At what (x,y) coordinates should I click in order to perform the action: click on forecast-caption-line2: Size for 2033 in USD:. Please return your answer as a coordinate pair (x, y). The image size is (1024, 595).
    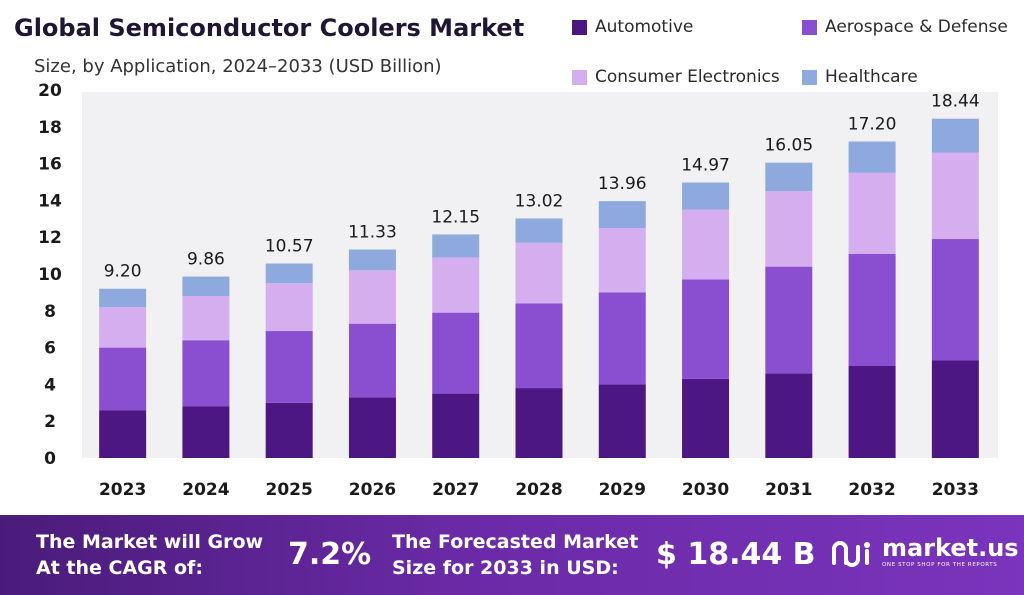
    Looking at the image, I should click on (505, 568).